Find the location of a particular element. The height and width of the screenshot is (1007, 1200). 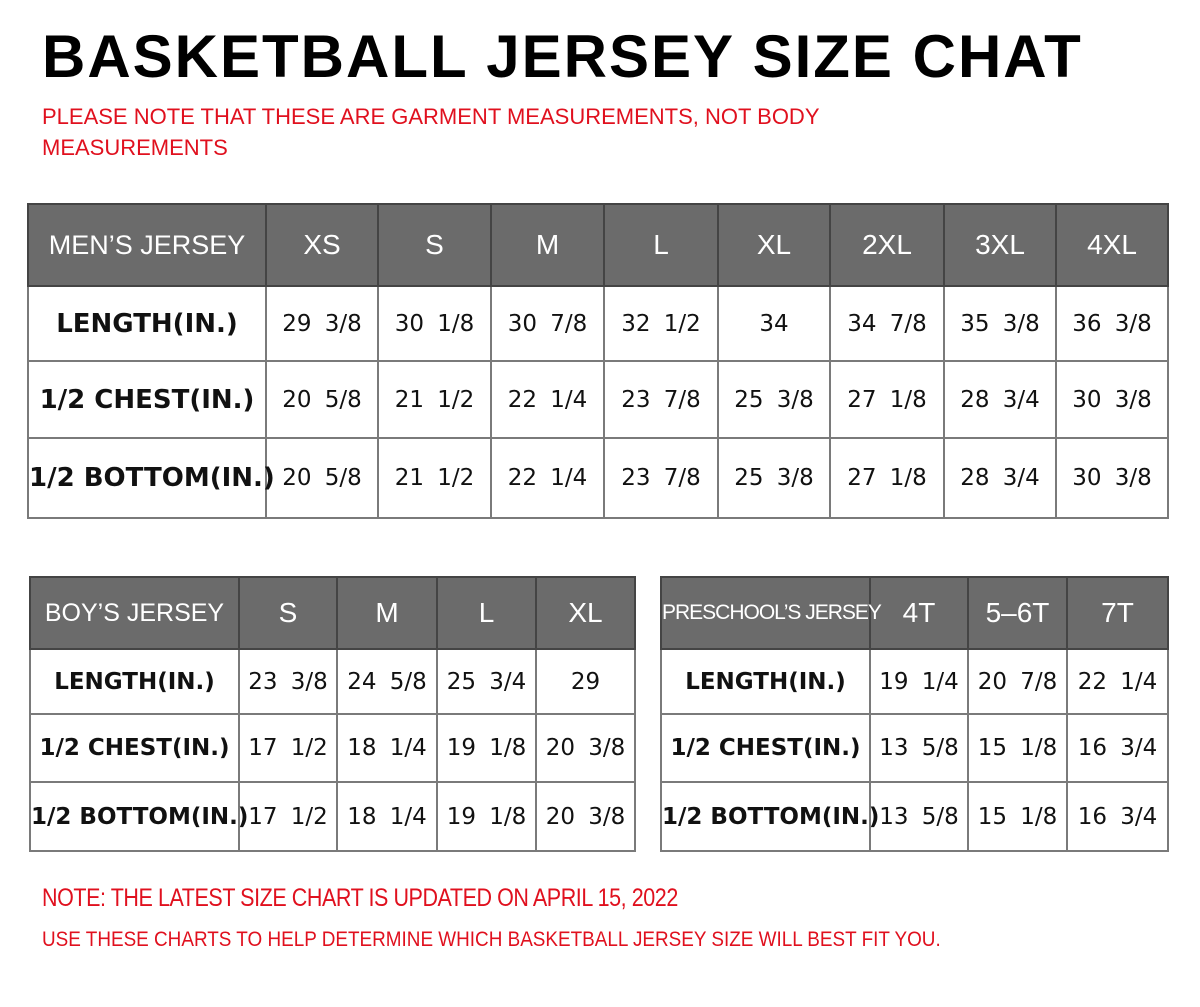

measurement-value: 32 1/2 is located at coordinates (661, 323).